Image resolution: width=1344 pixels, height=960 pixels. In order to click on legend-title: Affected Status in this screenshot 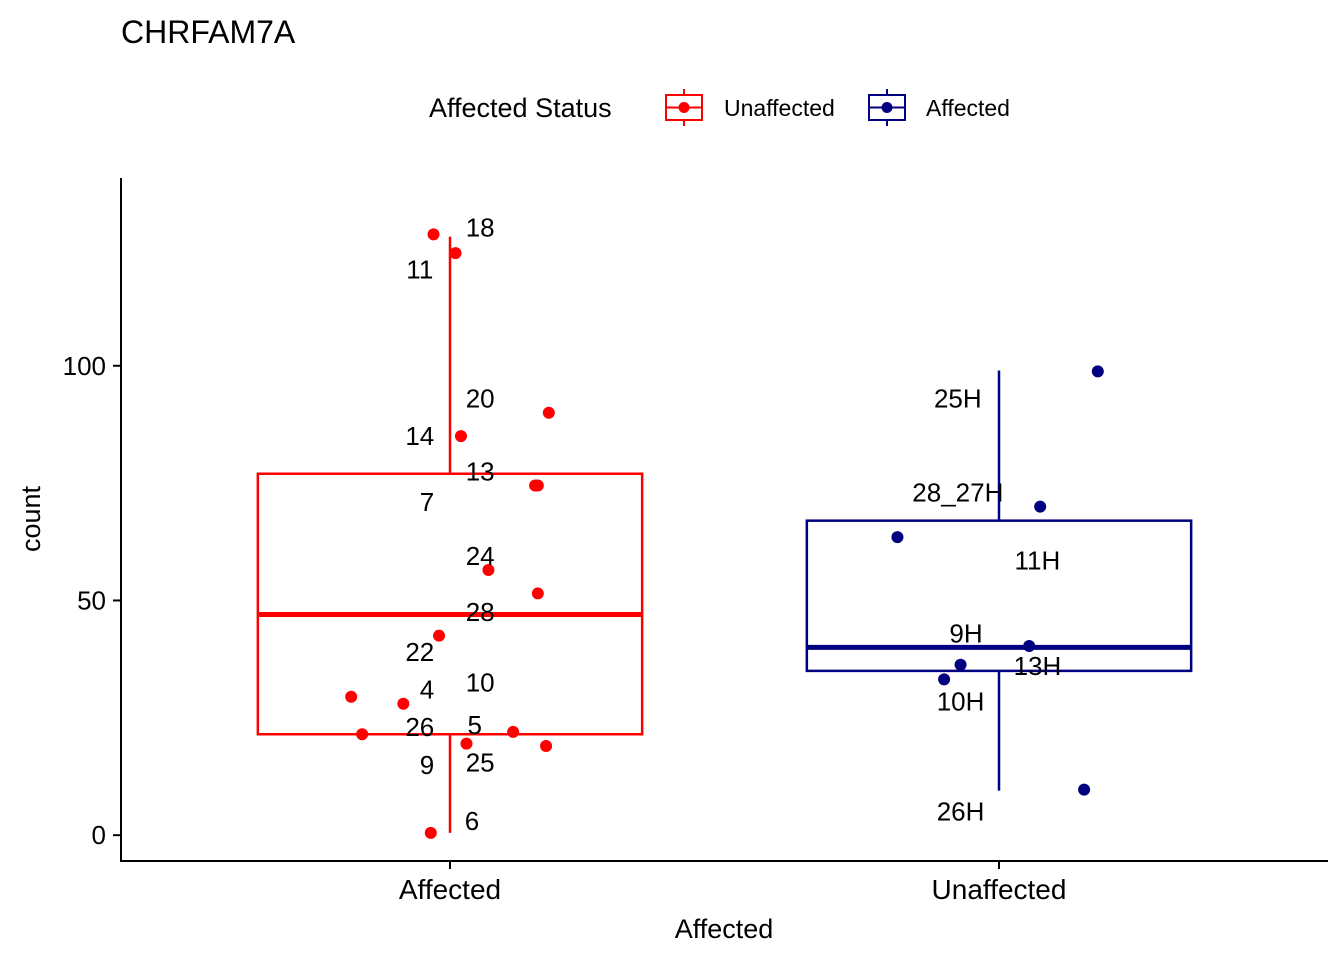, I will do `click(520, 108)`.